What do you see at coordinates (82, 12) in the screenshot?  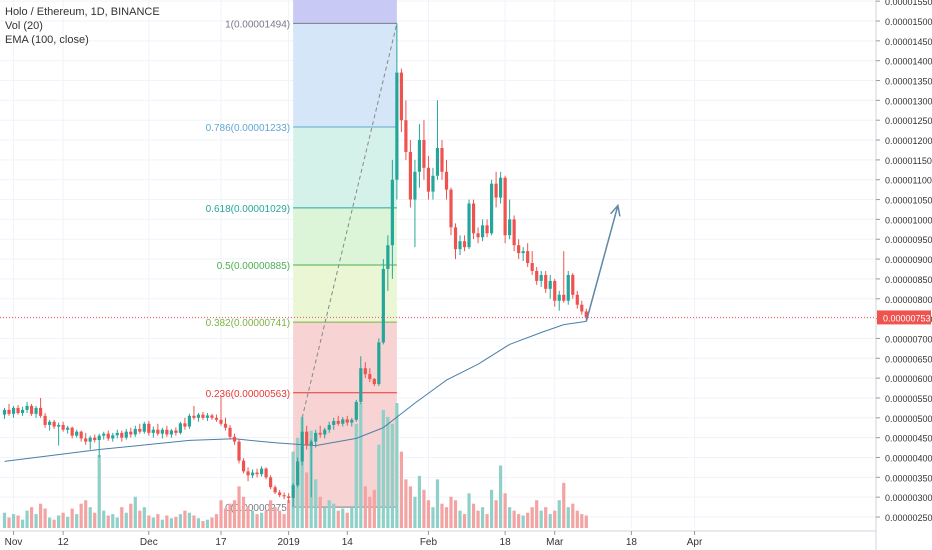 I see `symbol-title: Holo / Ethereum, 1D, BINANCE` at bounding box center [82, 12].